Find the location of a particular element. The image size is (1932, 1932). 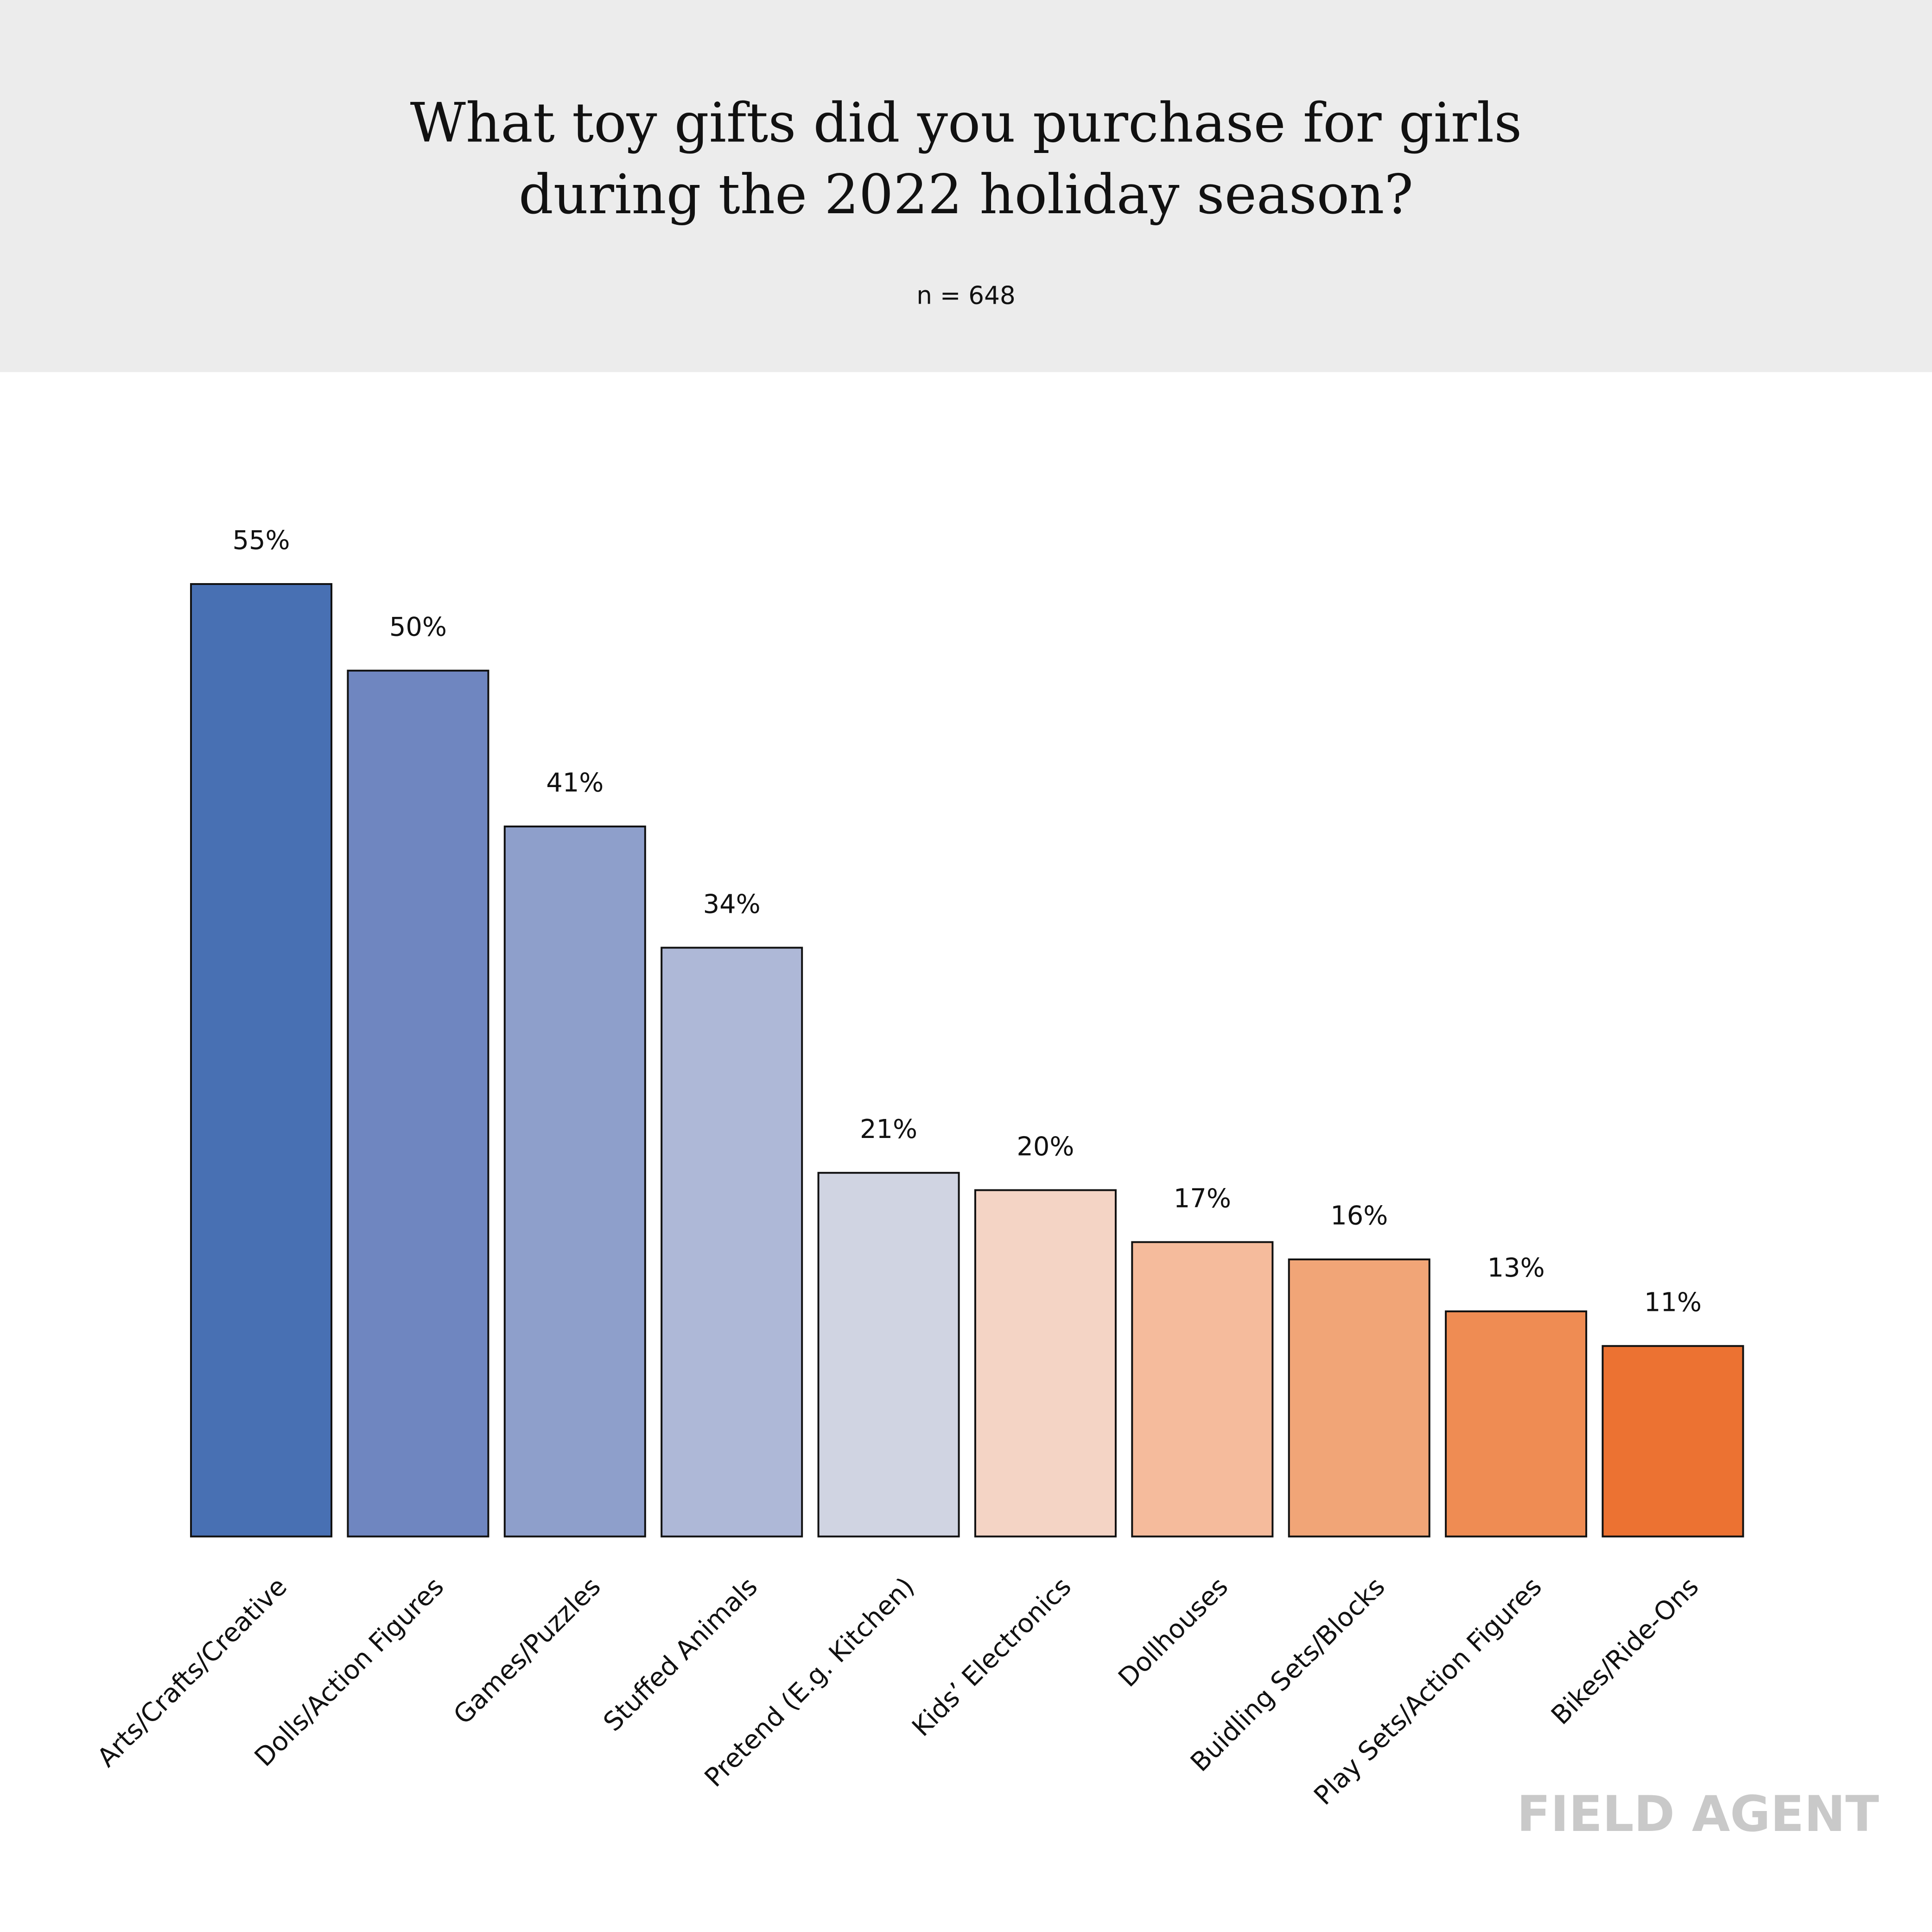

x-tick-label: Stuffed Animals is located at coordinates (680, 1654).